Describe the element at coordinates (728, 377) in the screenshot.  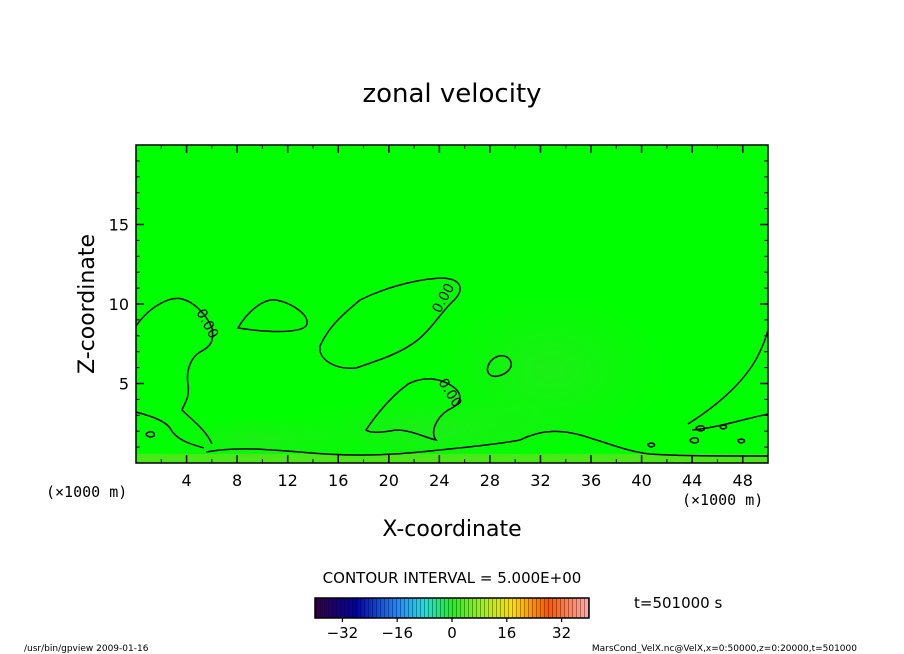
I see `contour-right-upper` at that location.